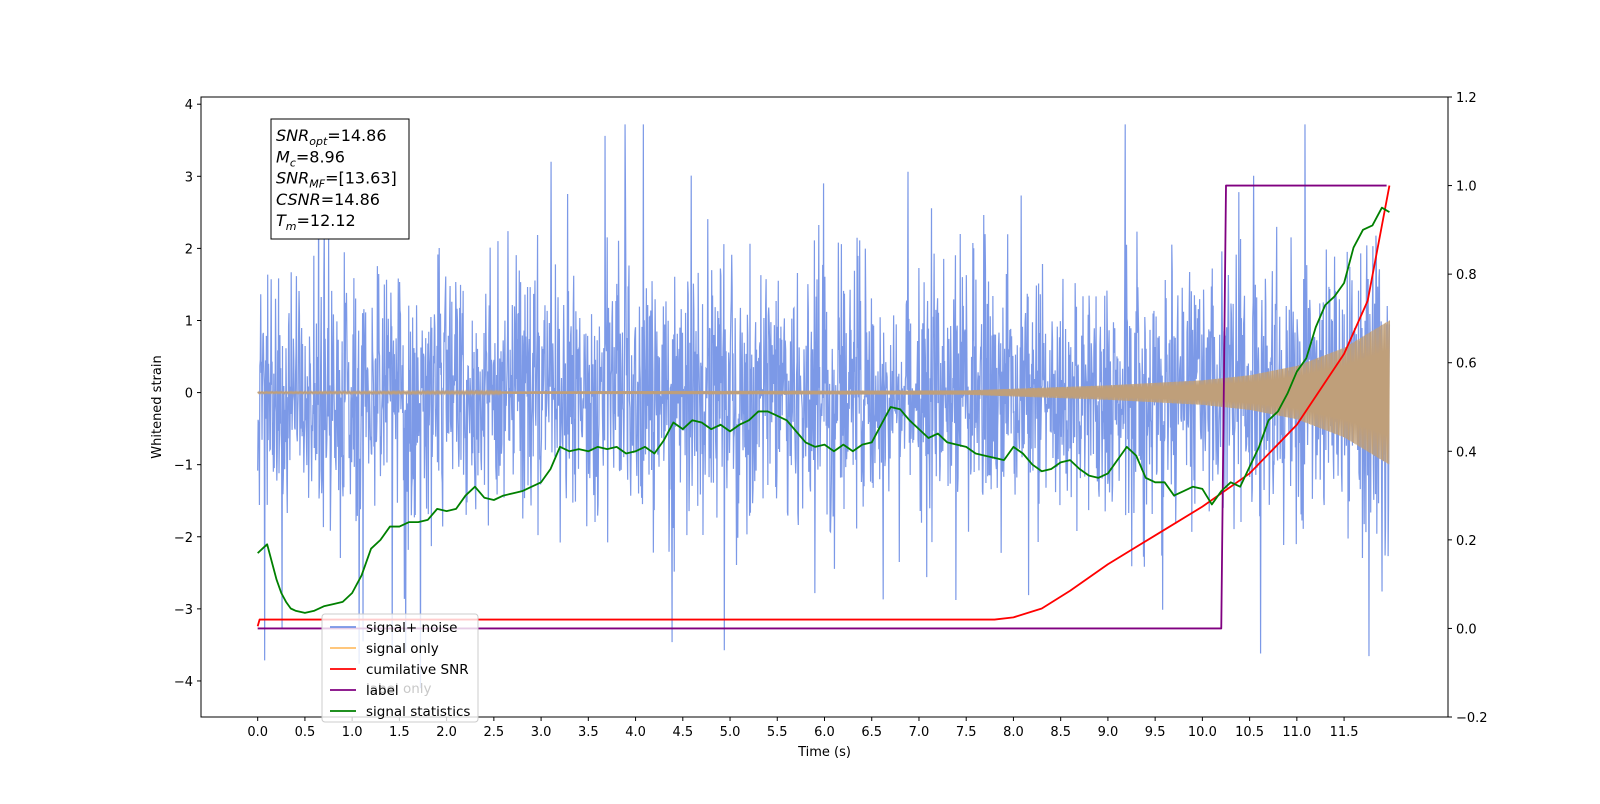  Describe the element at coordinates (966, 732) in the screenshot. I see `x-tick-label: 7.5` at that location.